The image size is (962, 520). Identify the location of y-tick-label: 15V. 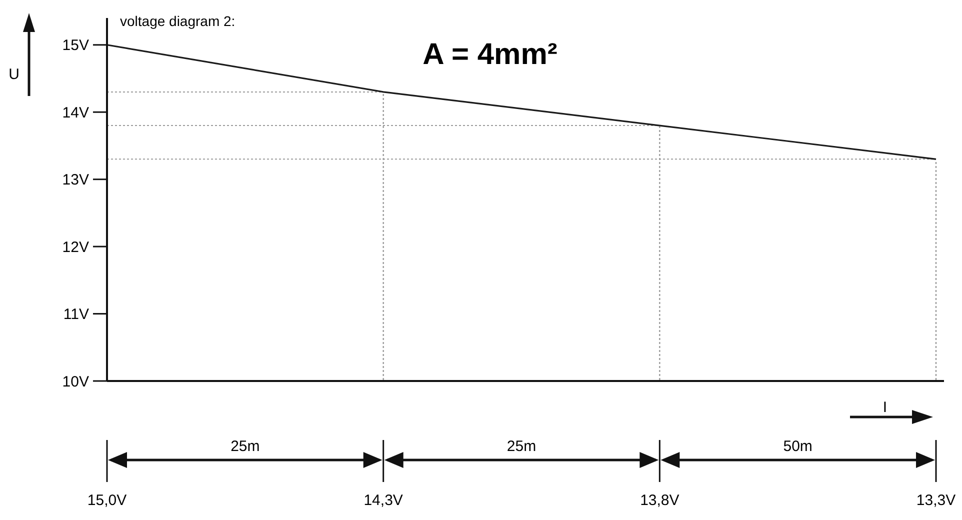
(75, 45).